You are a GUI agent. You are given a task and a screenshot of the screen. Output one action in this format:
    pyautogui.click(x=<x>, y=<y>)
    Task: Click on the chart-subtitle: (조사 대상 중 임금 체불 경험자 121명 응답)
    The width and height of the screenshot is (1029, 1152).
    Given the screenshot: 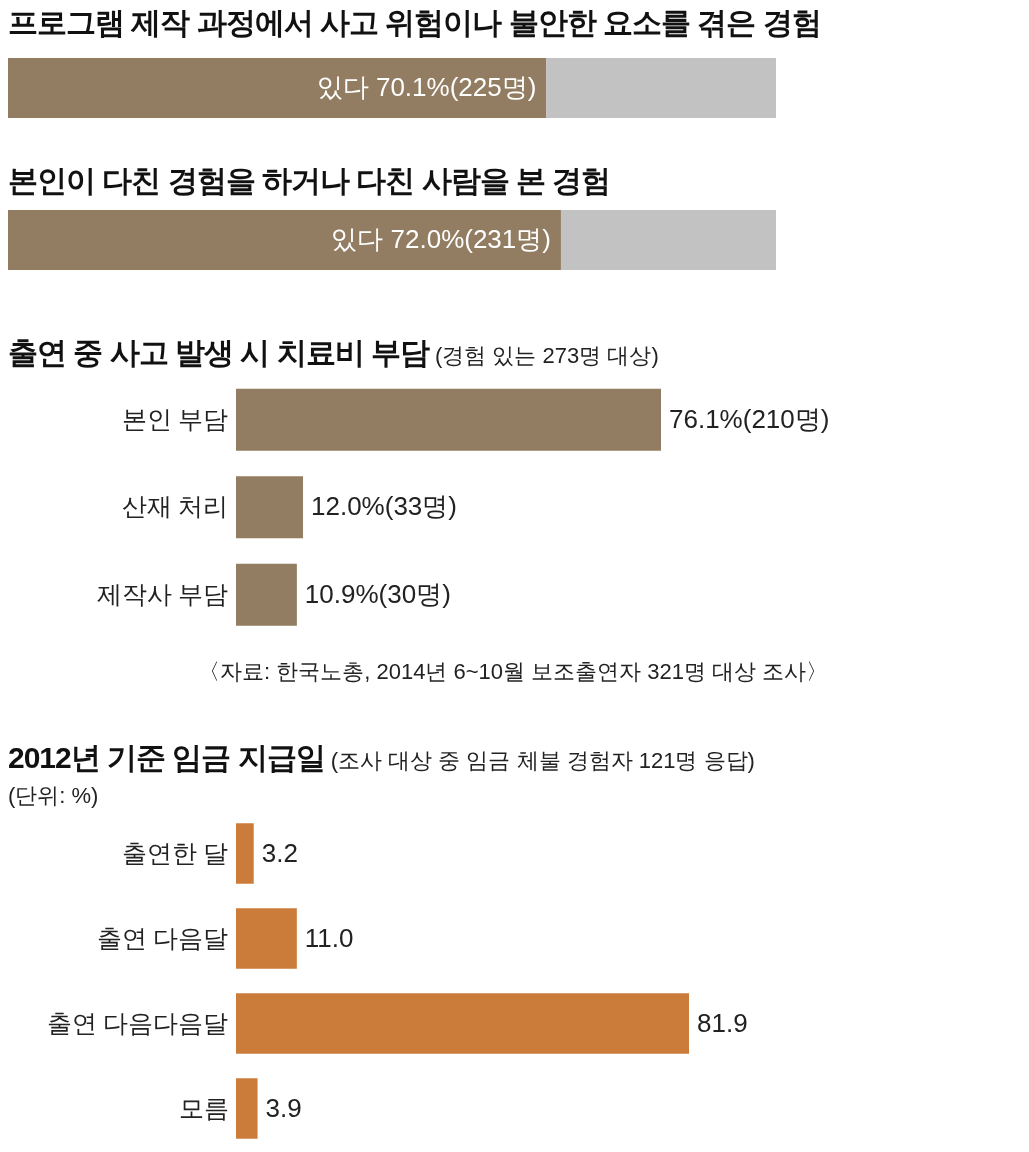 What is the action you would take?
    pyautogui.click(x=542, y=760)
    